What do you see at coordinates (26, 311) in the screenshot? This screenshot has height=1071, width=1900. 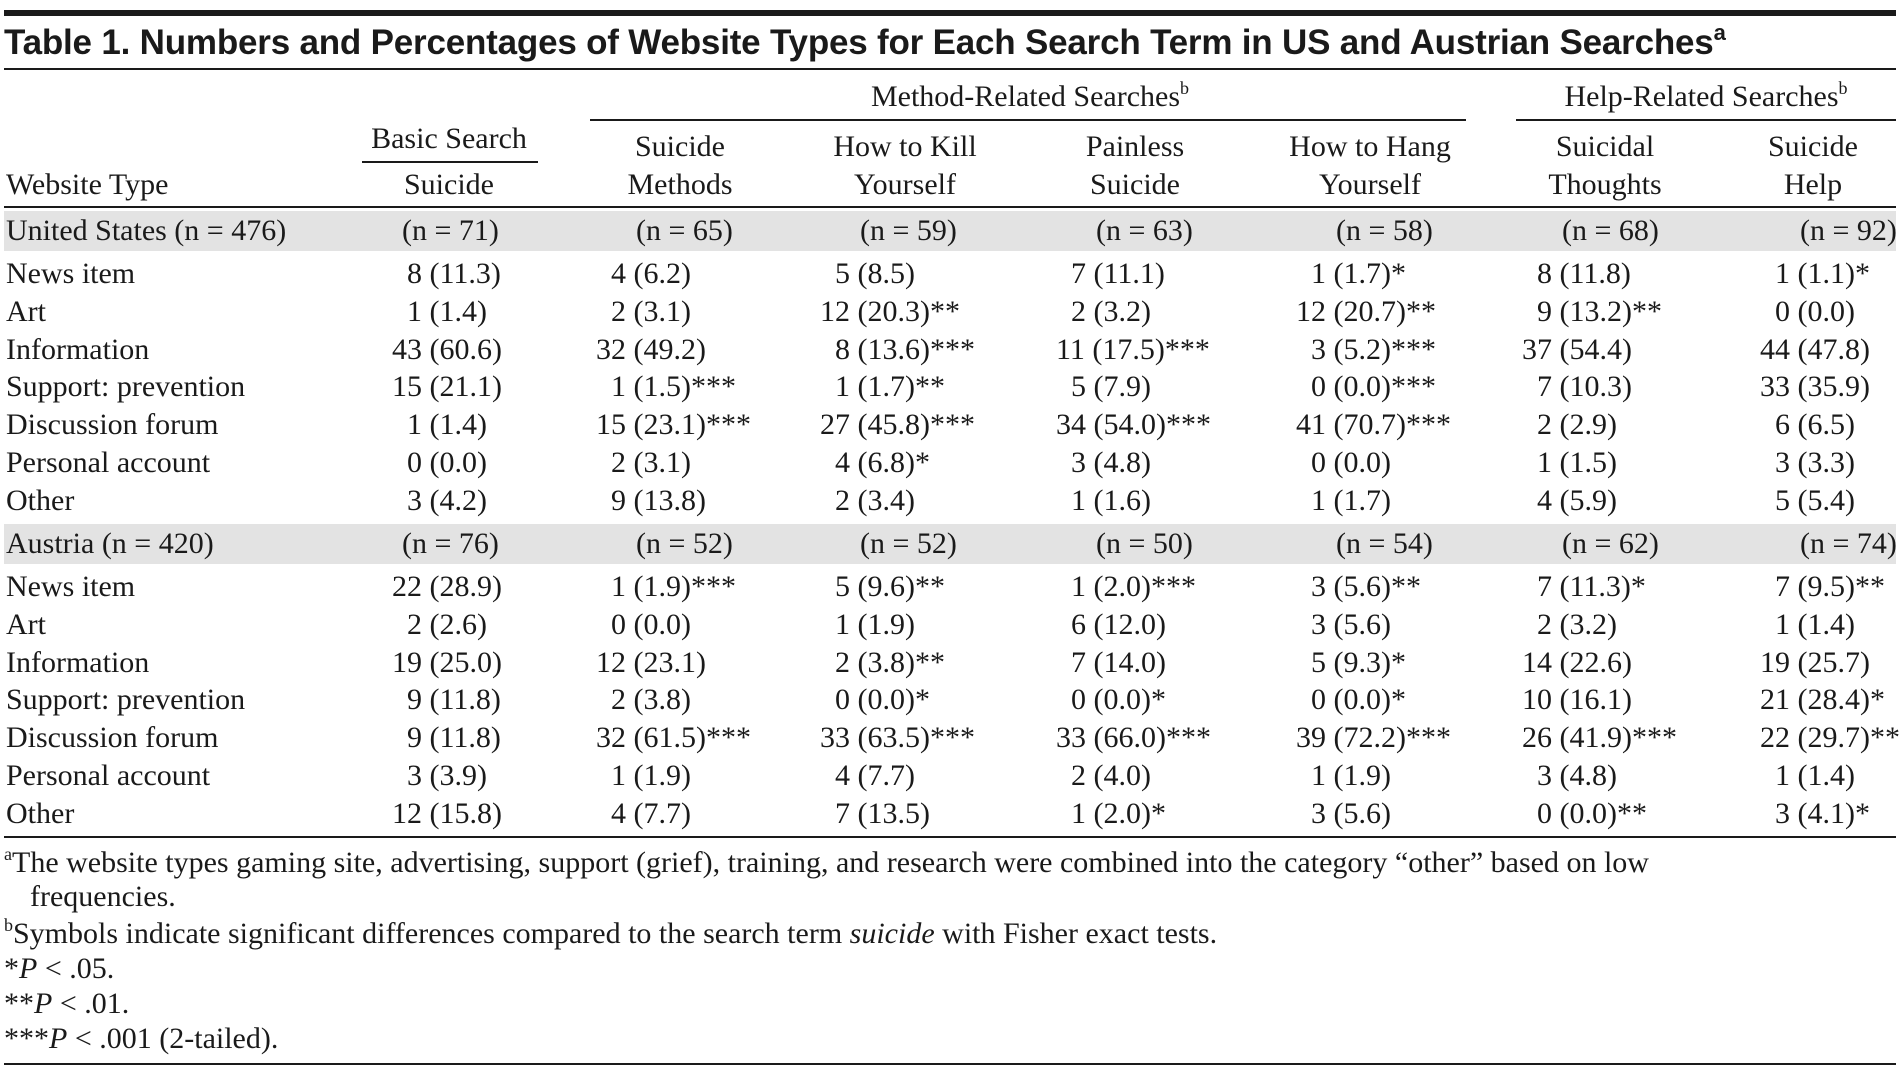 I see `row-type-label: Art` at bounding box center [26, 311].